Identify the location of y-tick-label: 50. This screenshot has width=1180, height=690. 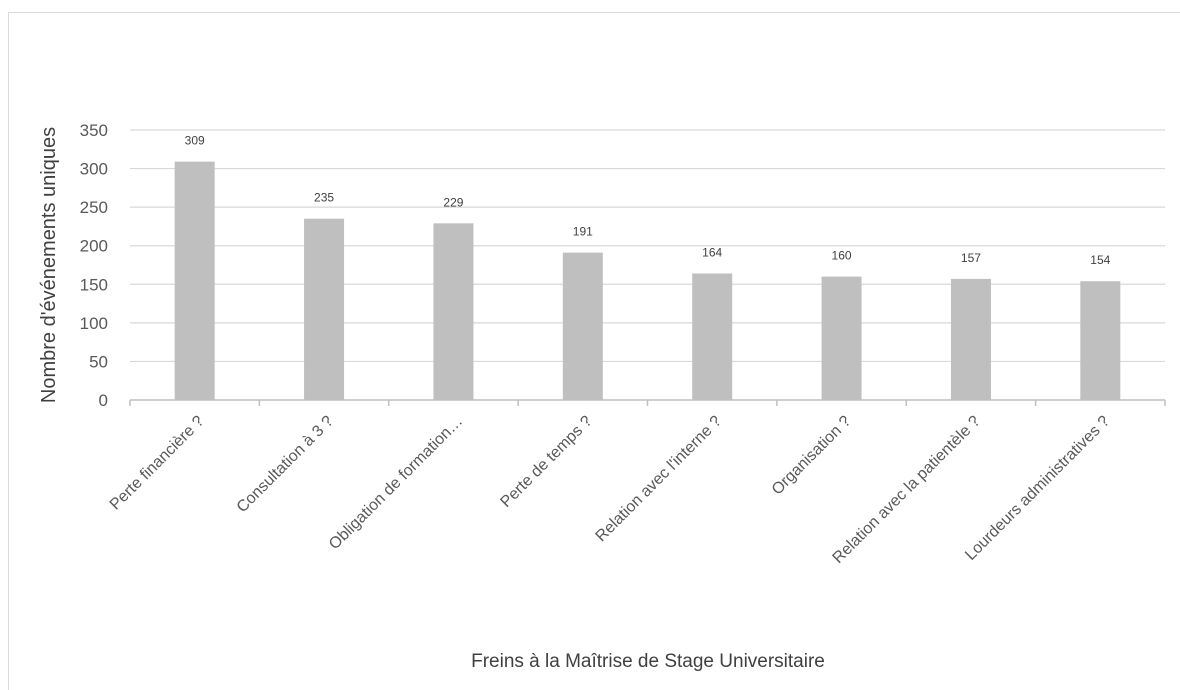
(98, 361).